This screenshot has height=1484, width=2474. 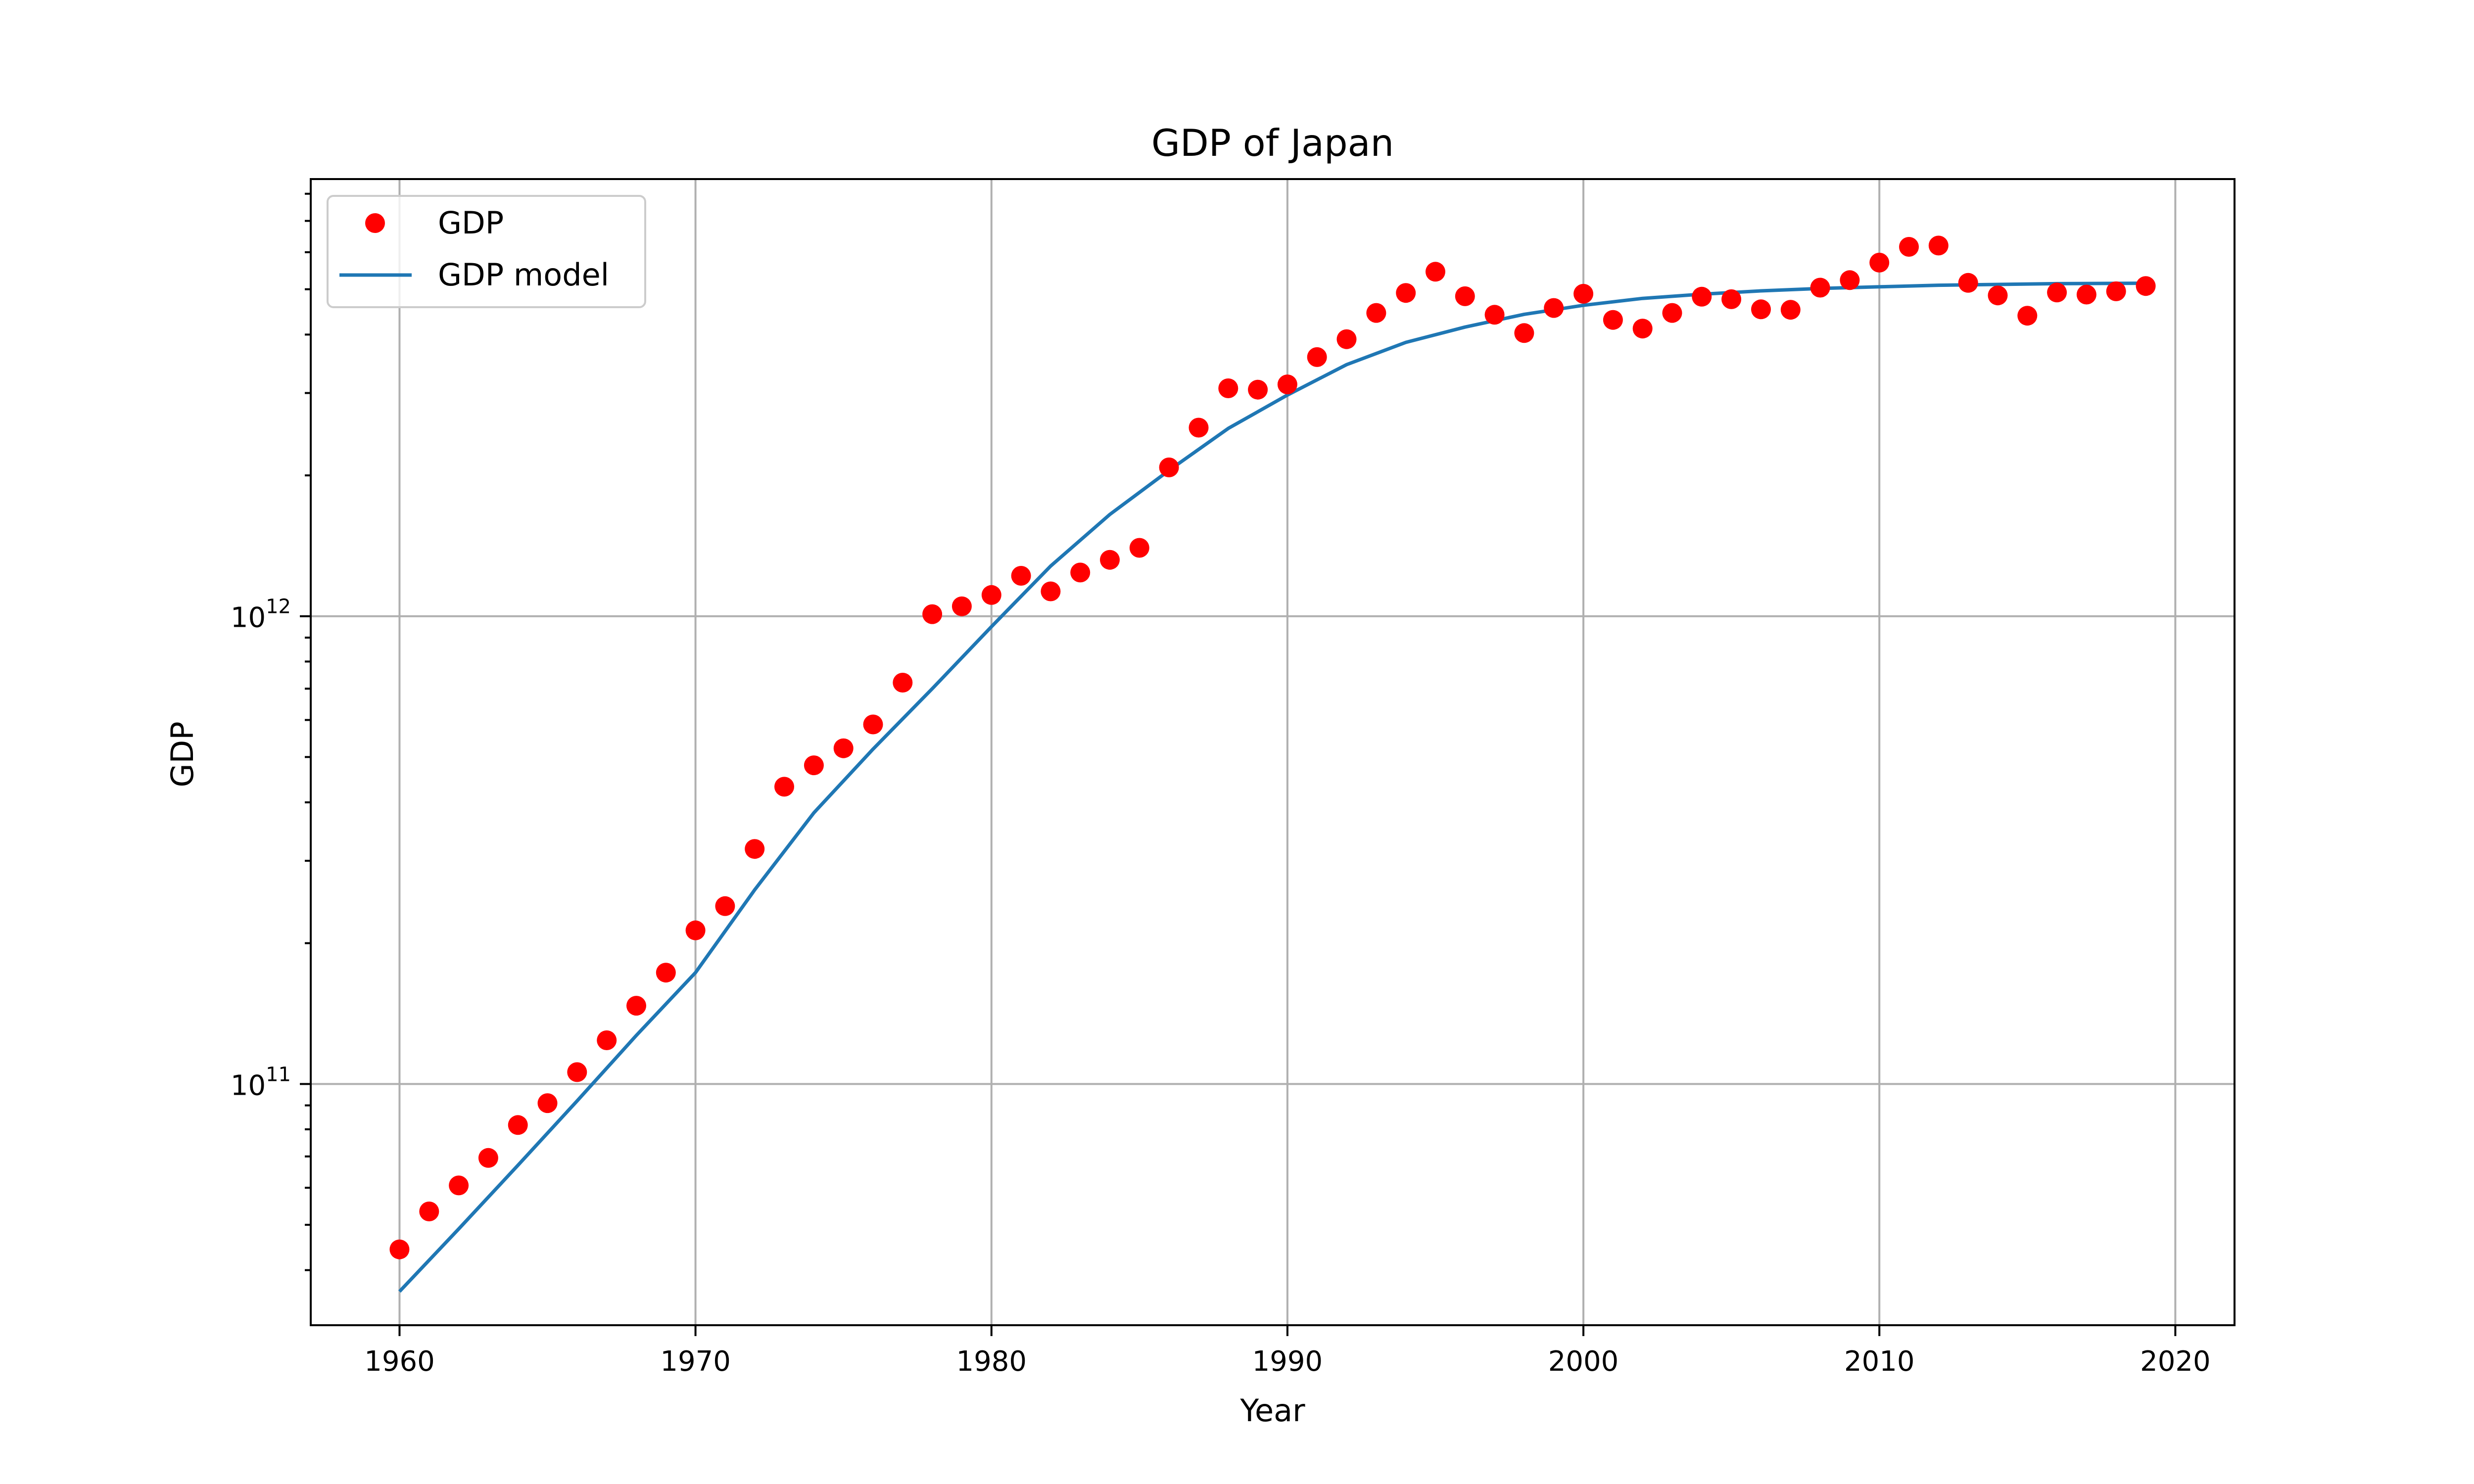 What do you see at coordinates (1584, 1361) in the screenshot?
I see `x-tick-label: 2000` at bounding box center [1584, 1361].